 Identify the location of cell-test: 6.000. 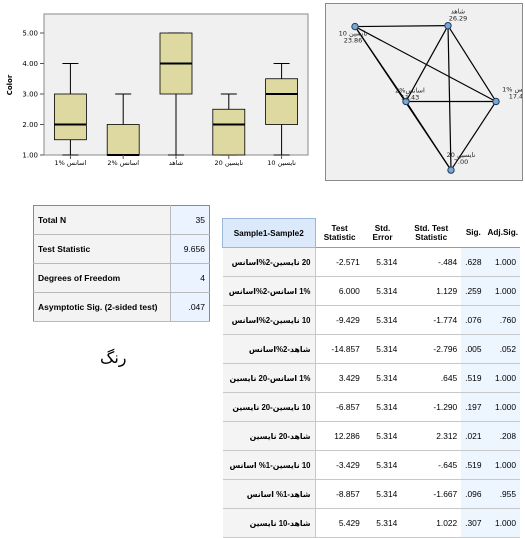
(339, 291).